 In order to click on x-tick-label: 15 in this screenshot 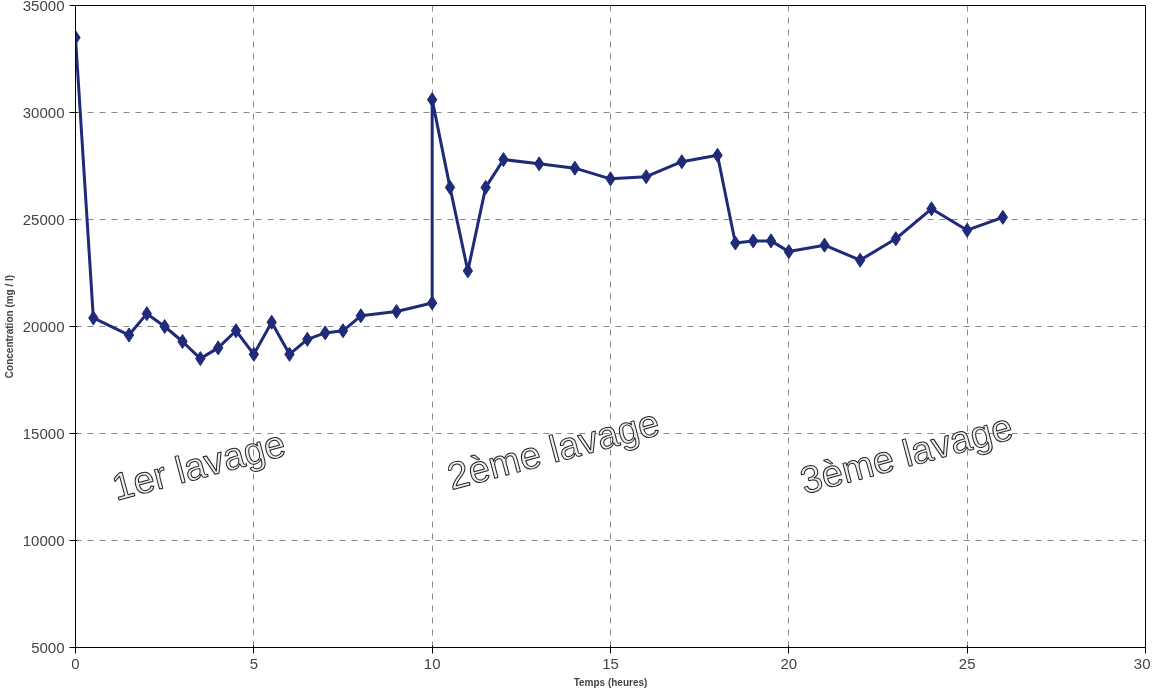, I will do `click(610, 663)`.